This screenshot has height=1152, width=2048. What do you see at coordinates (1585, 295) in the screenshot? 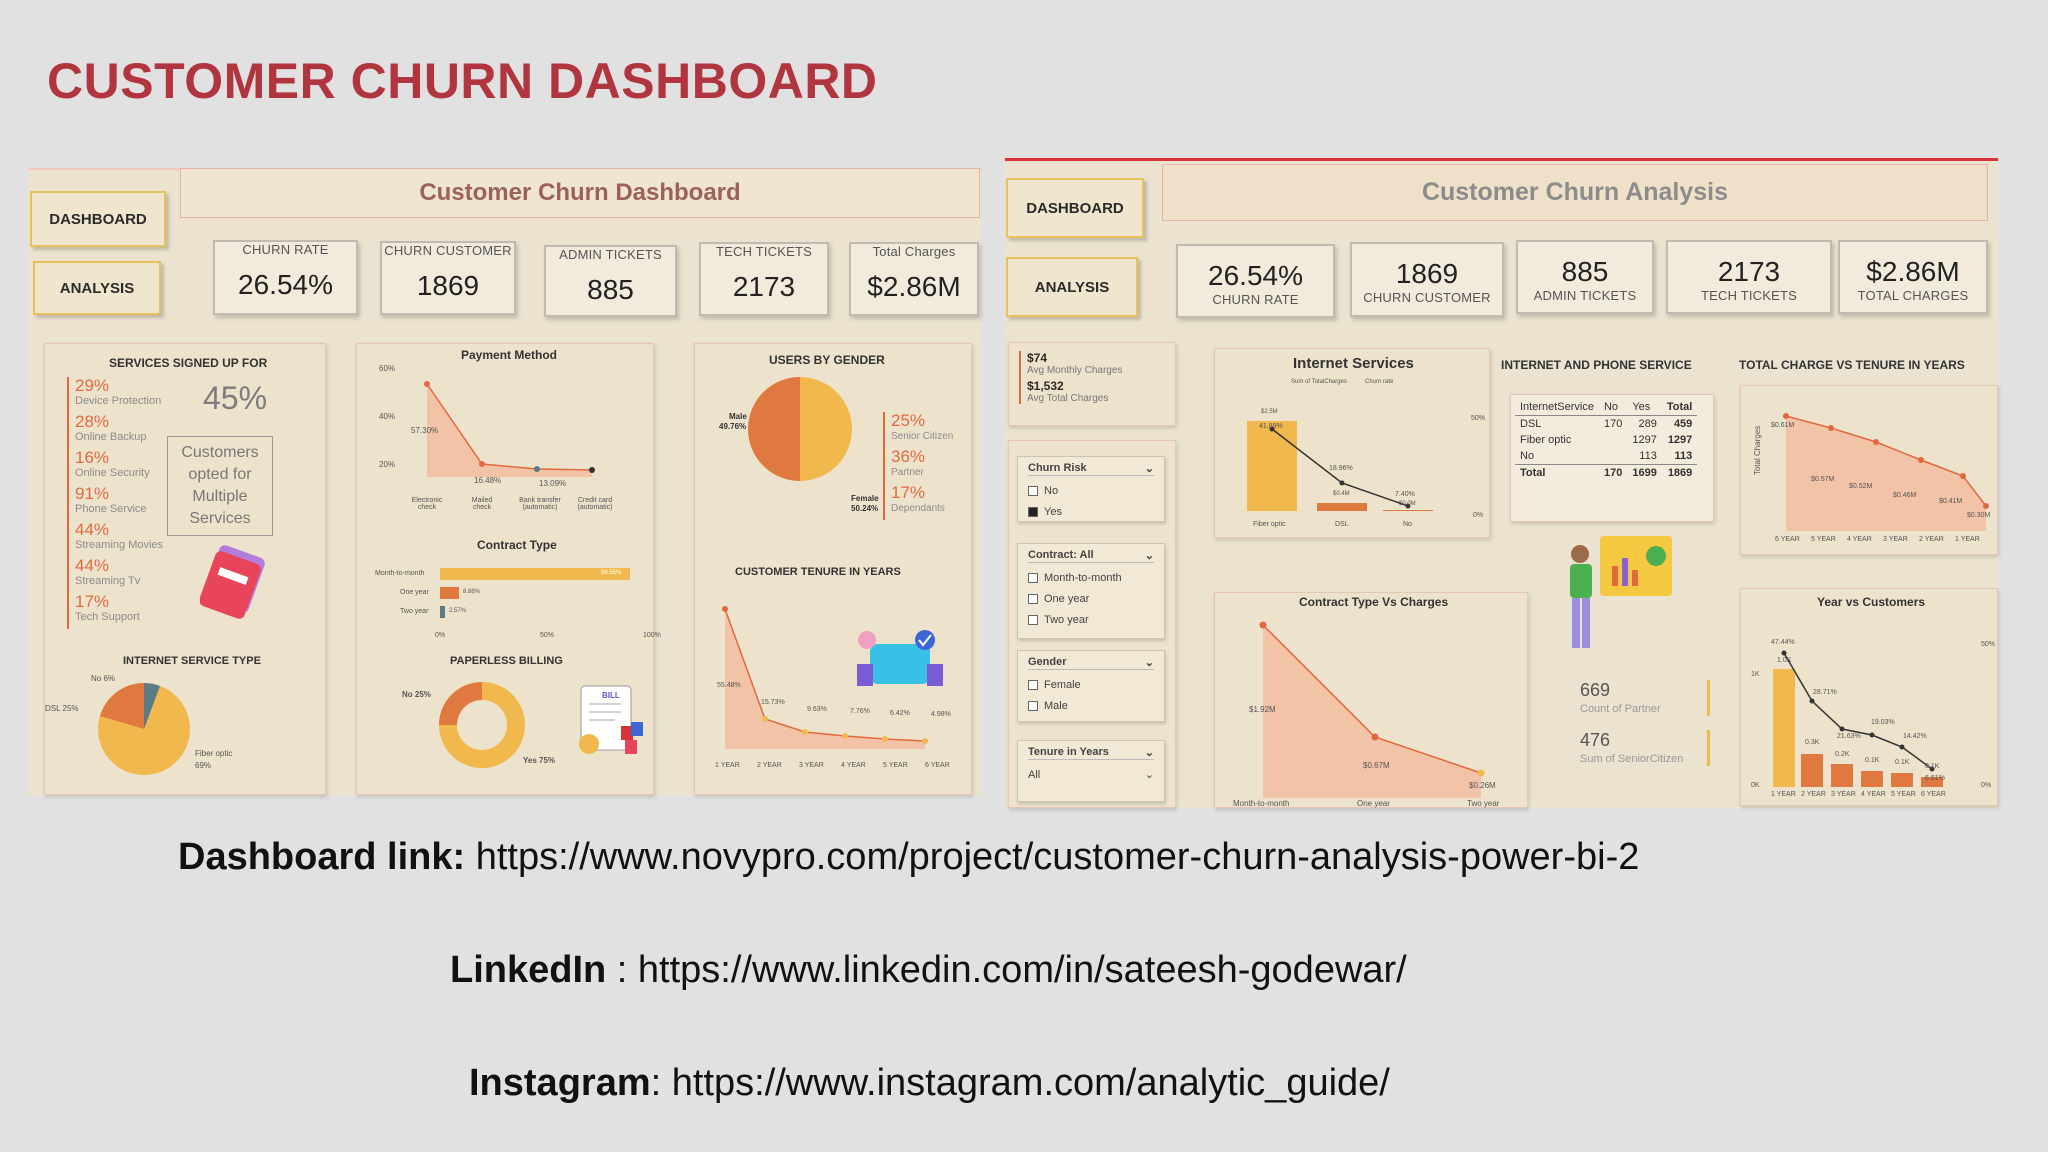
I see `kpi-label: ADMIN TICKETS` at bounding box center [1585, 295].